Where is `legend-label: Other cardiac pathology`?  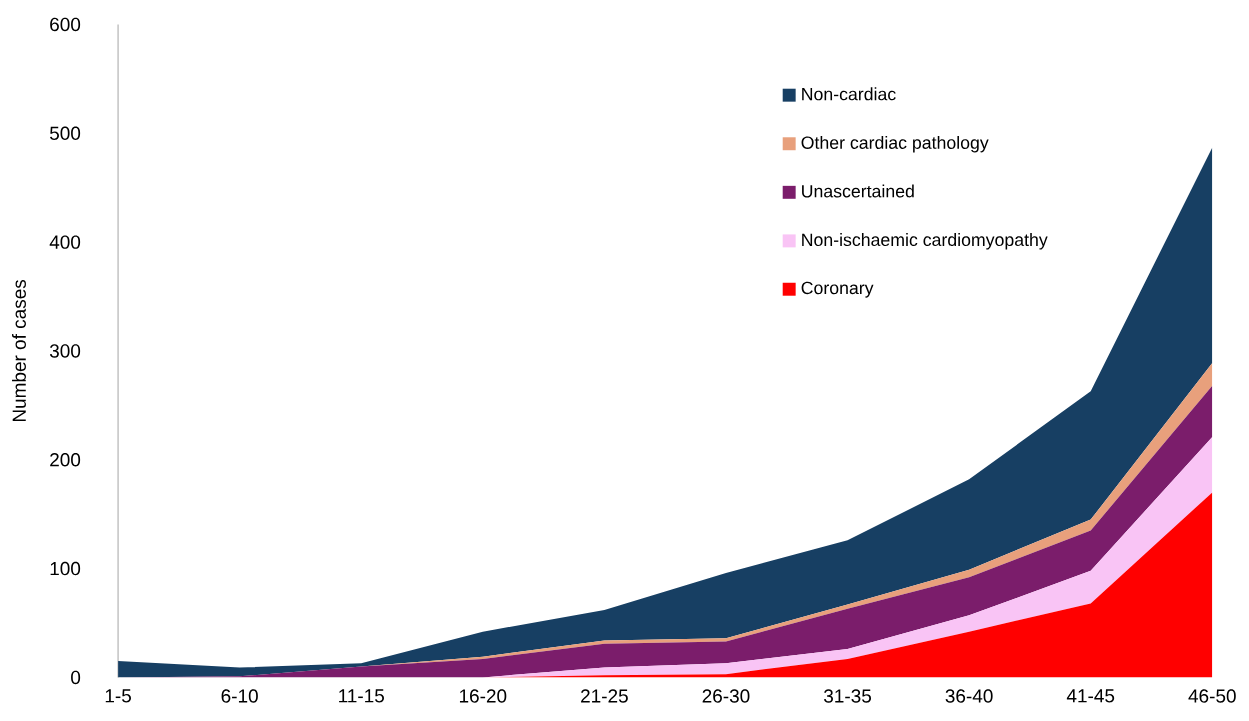 legend-label: Other cardiac pathology is located at coordinates (895, 144).